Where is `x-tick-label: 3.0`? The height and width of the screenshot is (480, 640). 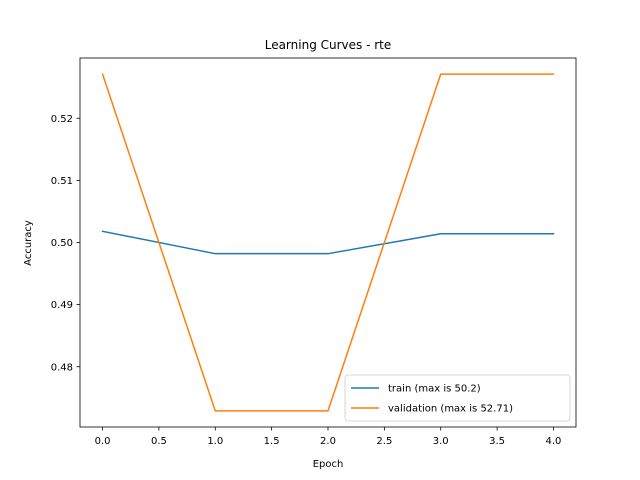 x-tick-label: 3.0 is located at coordinates (441, 441).